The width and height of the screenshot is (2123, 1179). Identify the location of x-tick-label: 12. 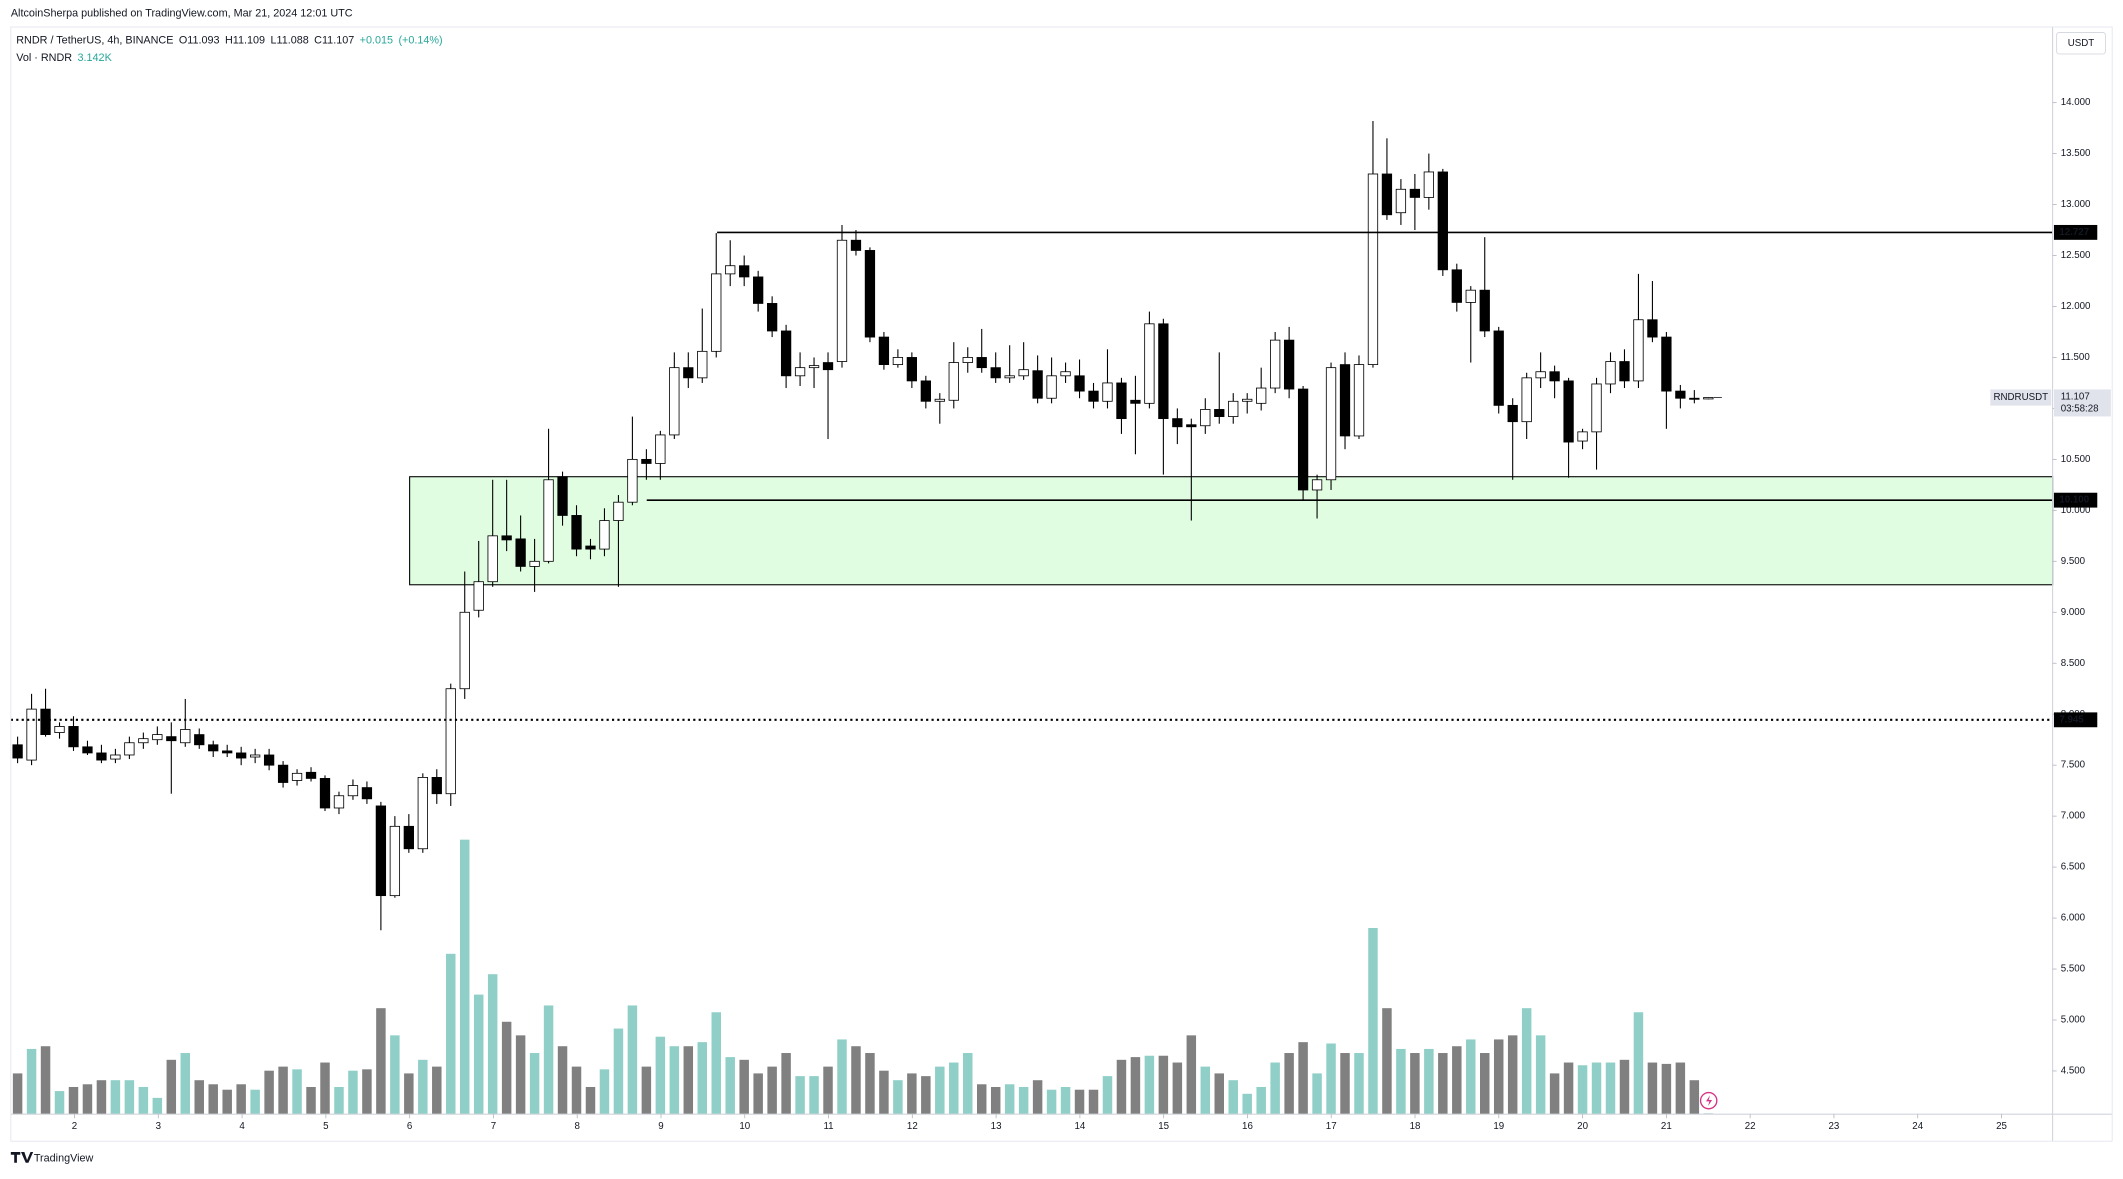
(912, 1126).